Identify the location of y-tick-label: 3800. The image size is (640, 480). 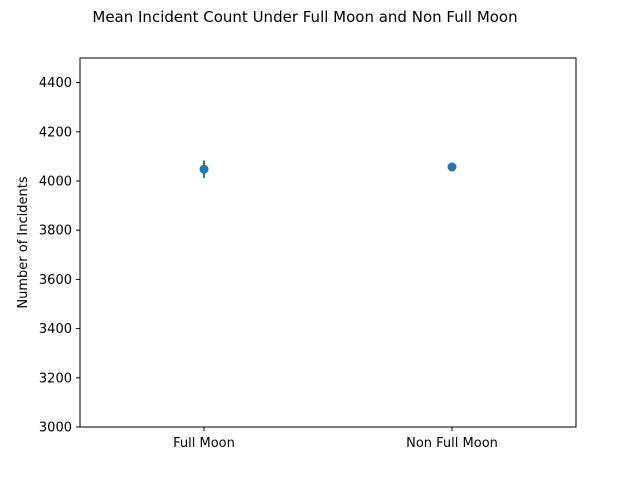
(55, 231).